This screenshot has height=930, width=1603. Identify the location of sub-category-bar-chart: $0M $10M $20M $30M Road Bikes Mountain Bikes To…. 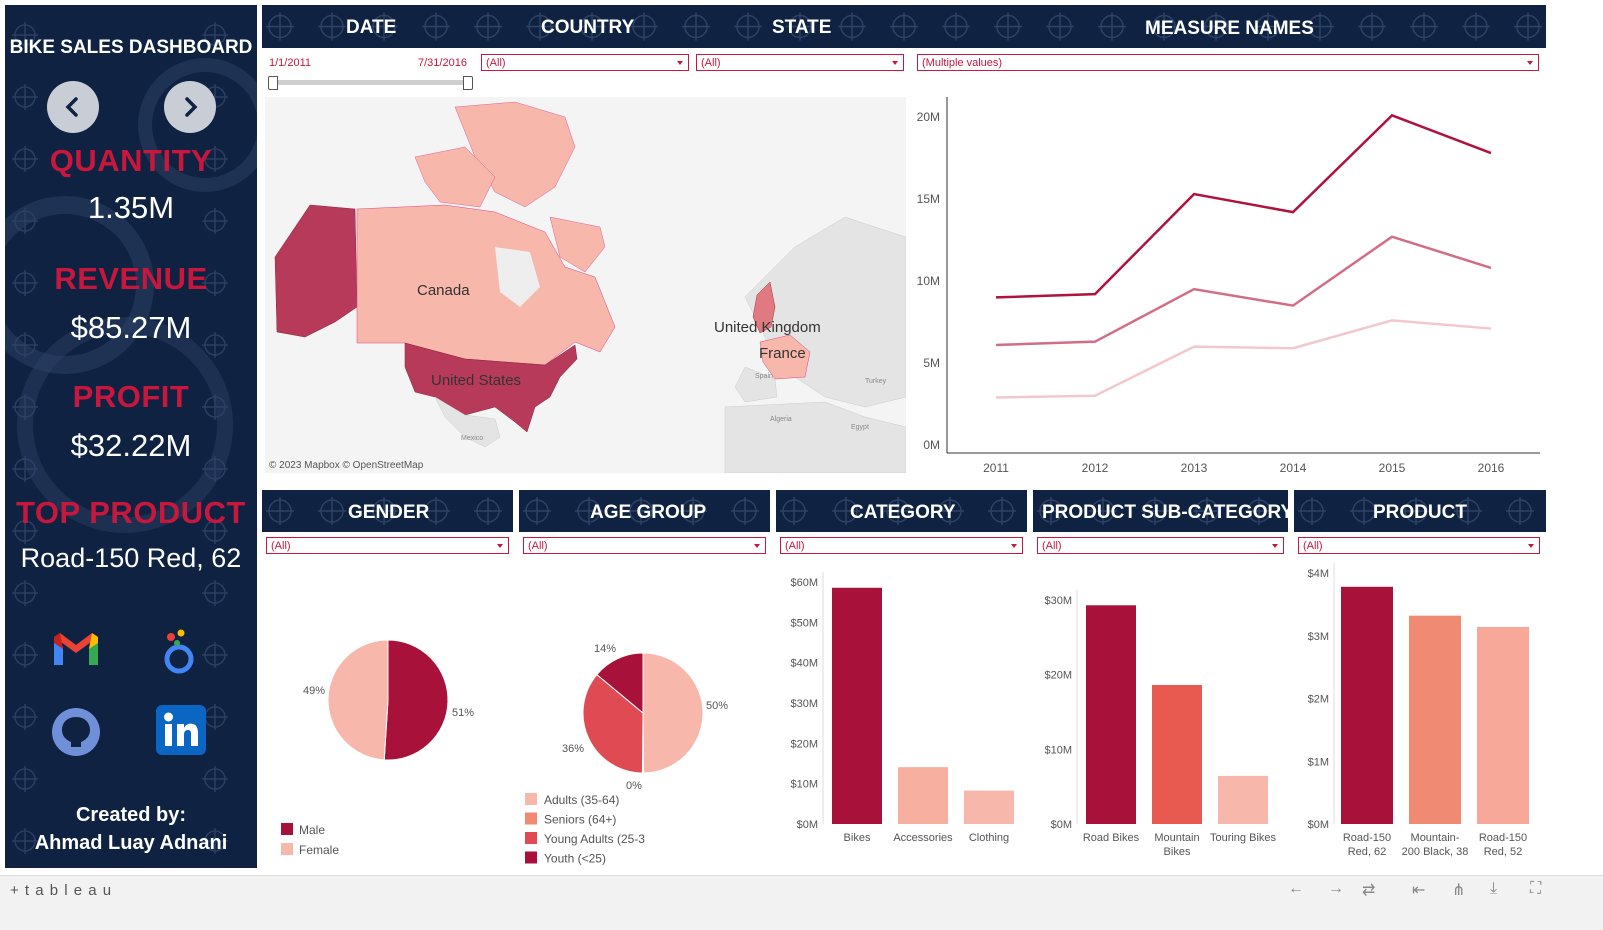
(1160, 712).